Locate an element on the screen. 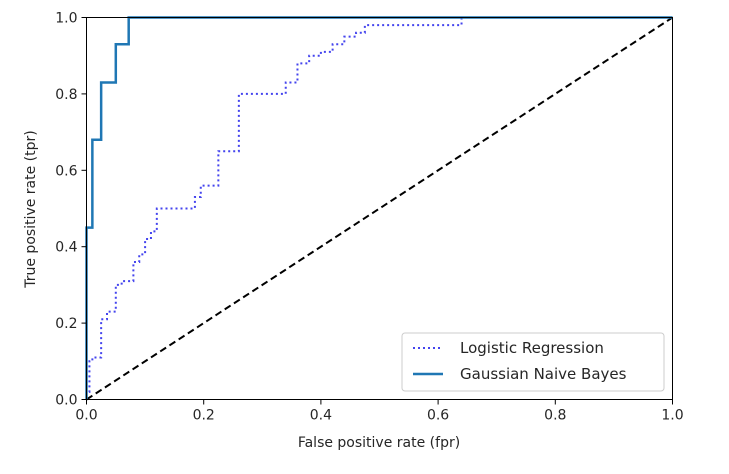  y-tick-label: 0.8 is located at coordinates (66, 95).